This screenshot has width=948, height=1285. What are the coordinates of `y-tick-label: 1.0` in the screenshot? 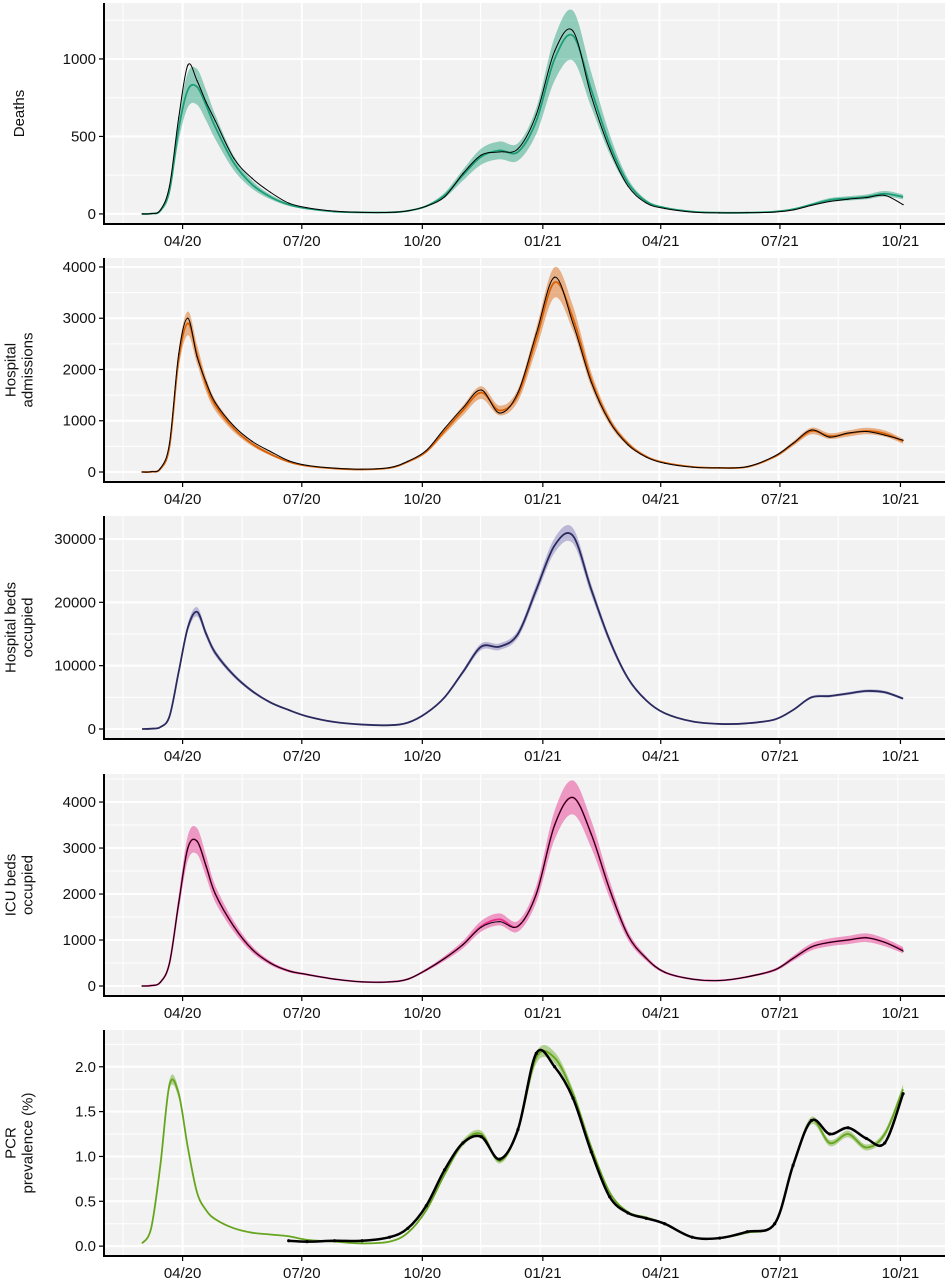 It's located at (85, 1156).